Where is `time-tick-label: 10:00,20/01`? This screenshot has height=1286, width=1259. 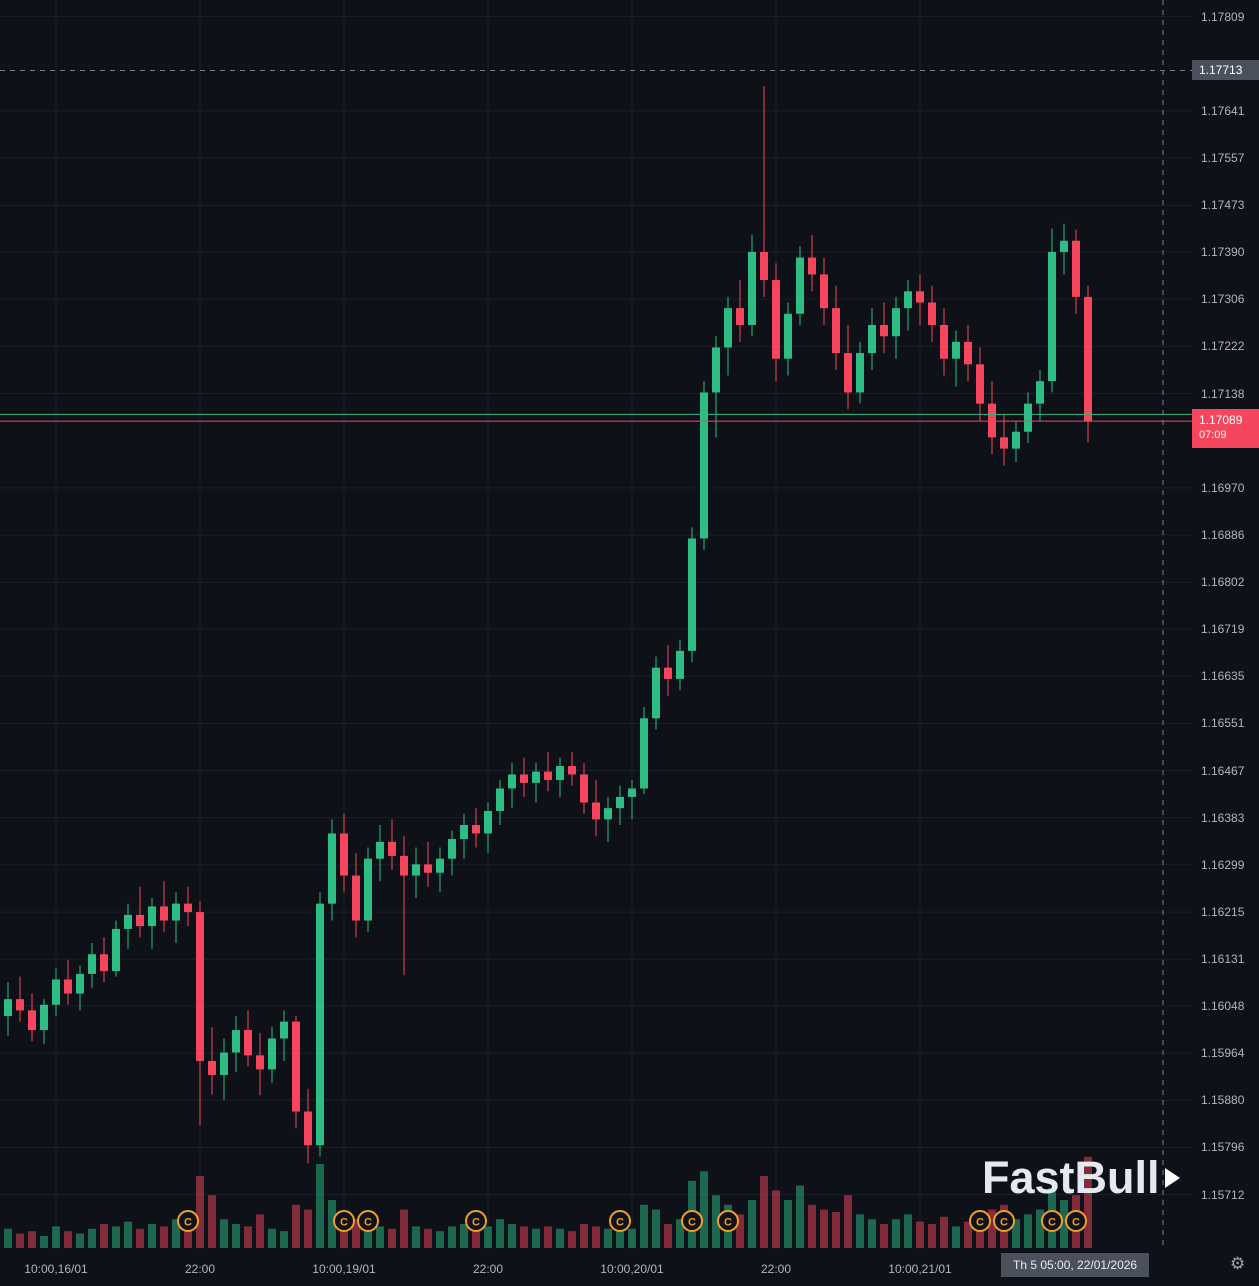 time-tick-label: 10:00,20/01 is located at coordinates (632, 1269).